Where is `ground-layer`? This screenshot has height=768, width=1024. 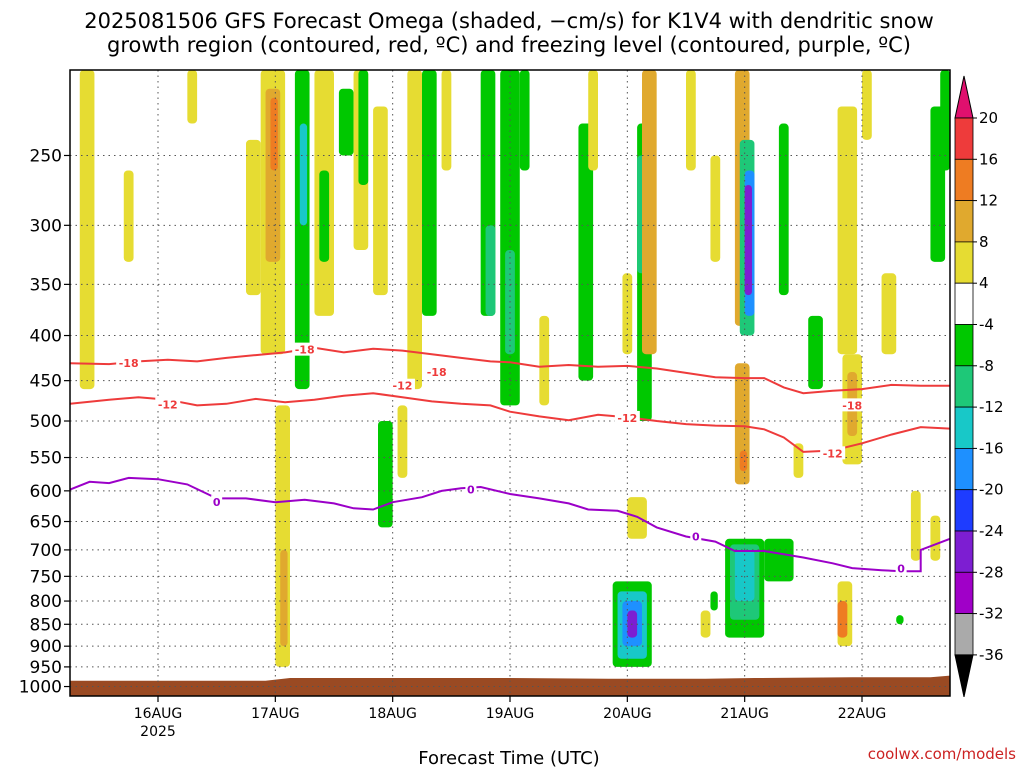 ground-layer is located at coordinates (510, 685).